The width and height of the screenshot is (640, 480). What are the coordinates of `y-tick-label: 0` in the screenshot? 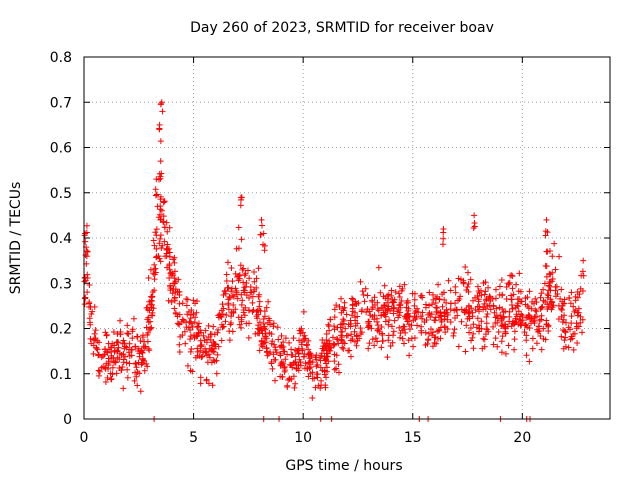 It's located at (67, 420).